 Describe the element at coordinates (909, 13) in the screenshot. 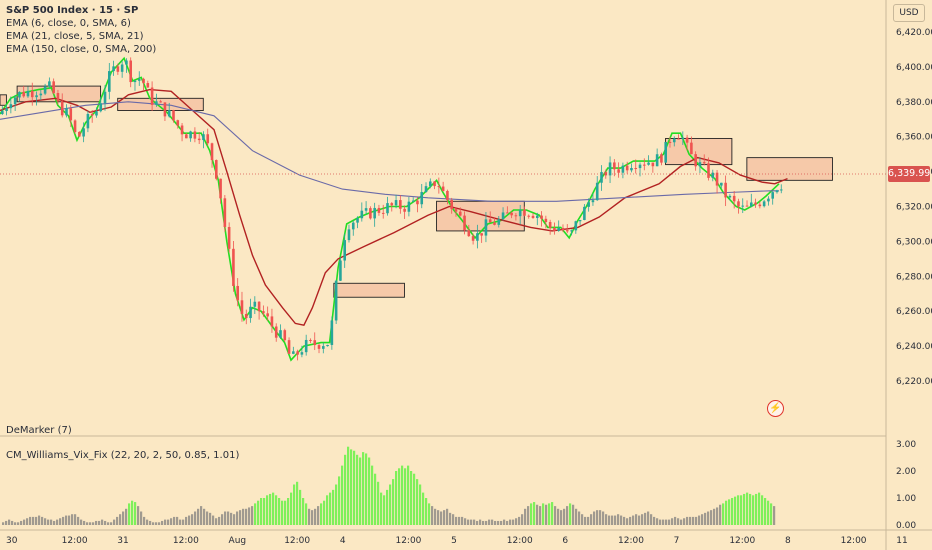

I see `currency-button: USD` at that location.